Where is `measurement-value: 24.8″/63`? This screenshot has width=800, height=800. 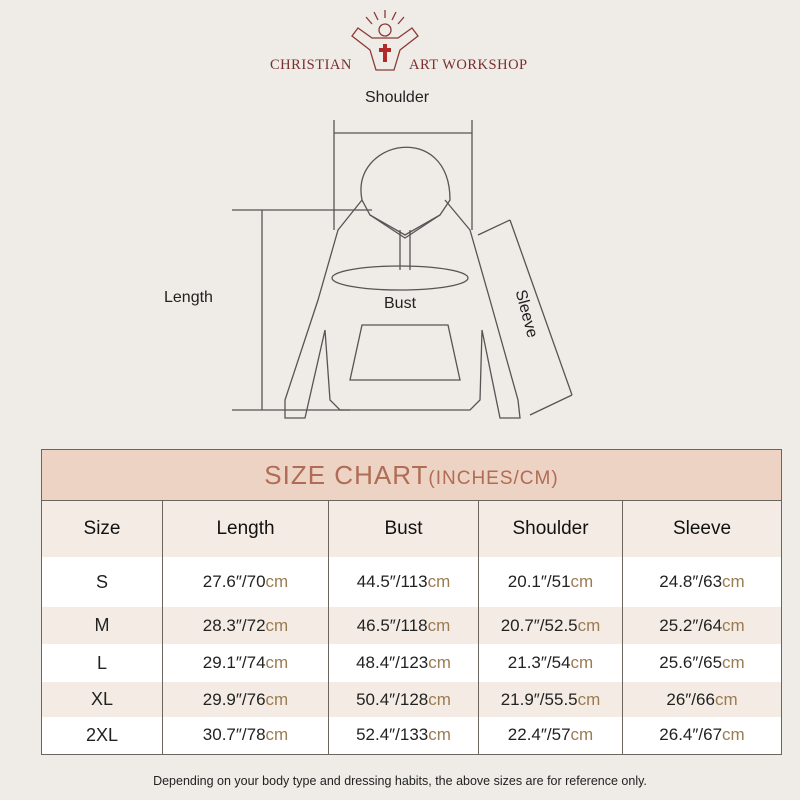 measurement-value: 24.8″/63 is located at coordinates (691, 581).